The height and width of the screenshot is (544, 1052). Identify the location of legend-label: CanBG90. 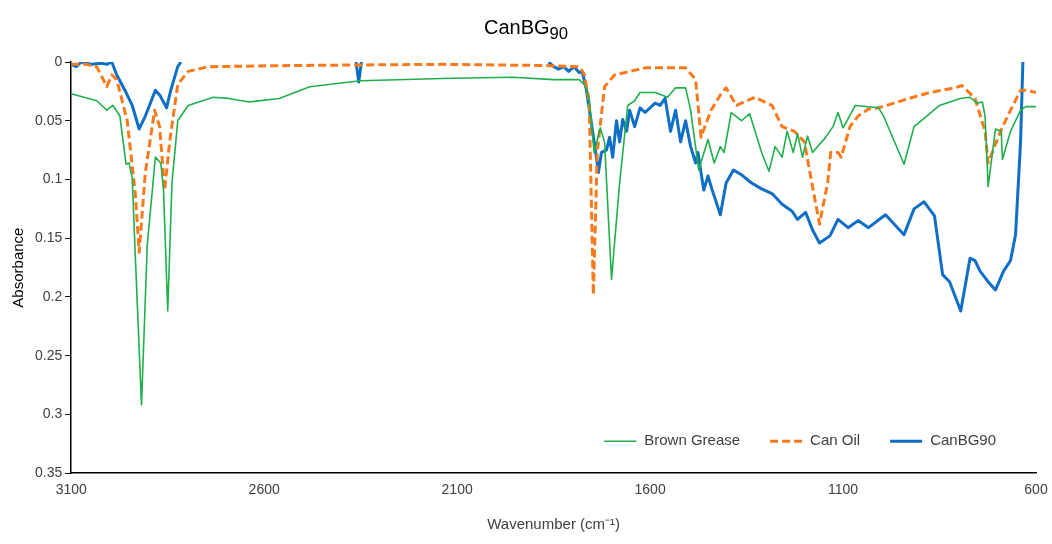
(963, 440).